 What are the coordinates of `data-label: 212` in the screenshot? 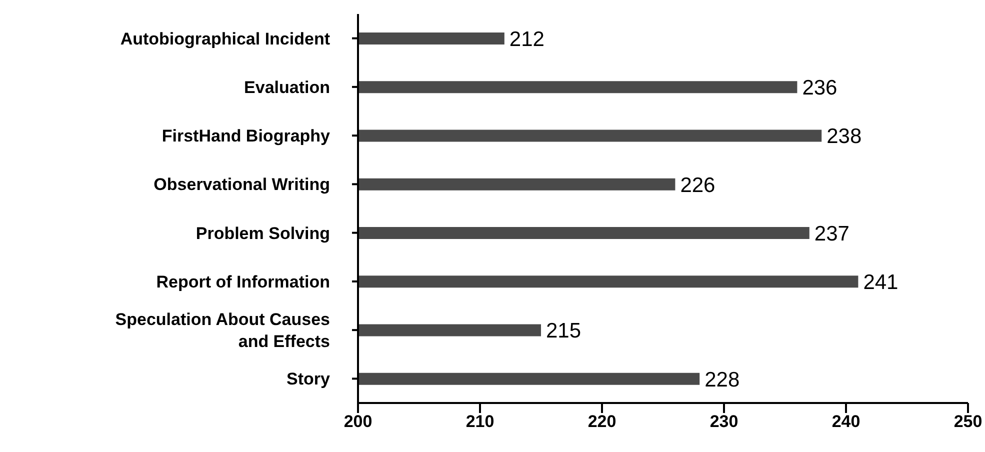 It's located at (526, 39).